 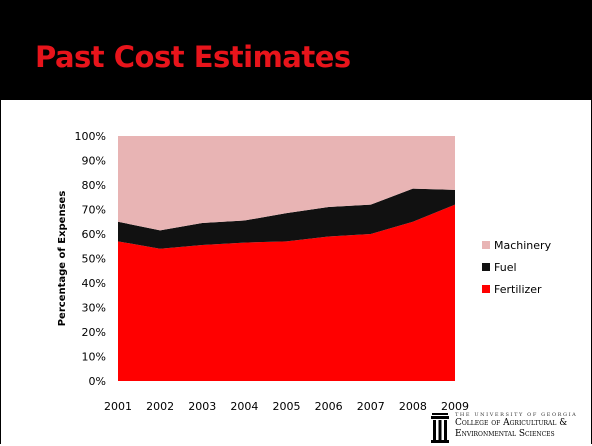 What do you see at coordinates (97, 381) in the screenshot?
I see `y-tick-label: 0%` at bounding box center [97, 381].